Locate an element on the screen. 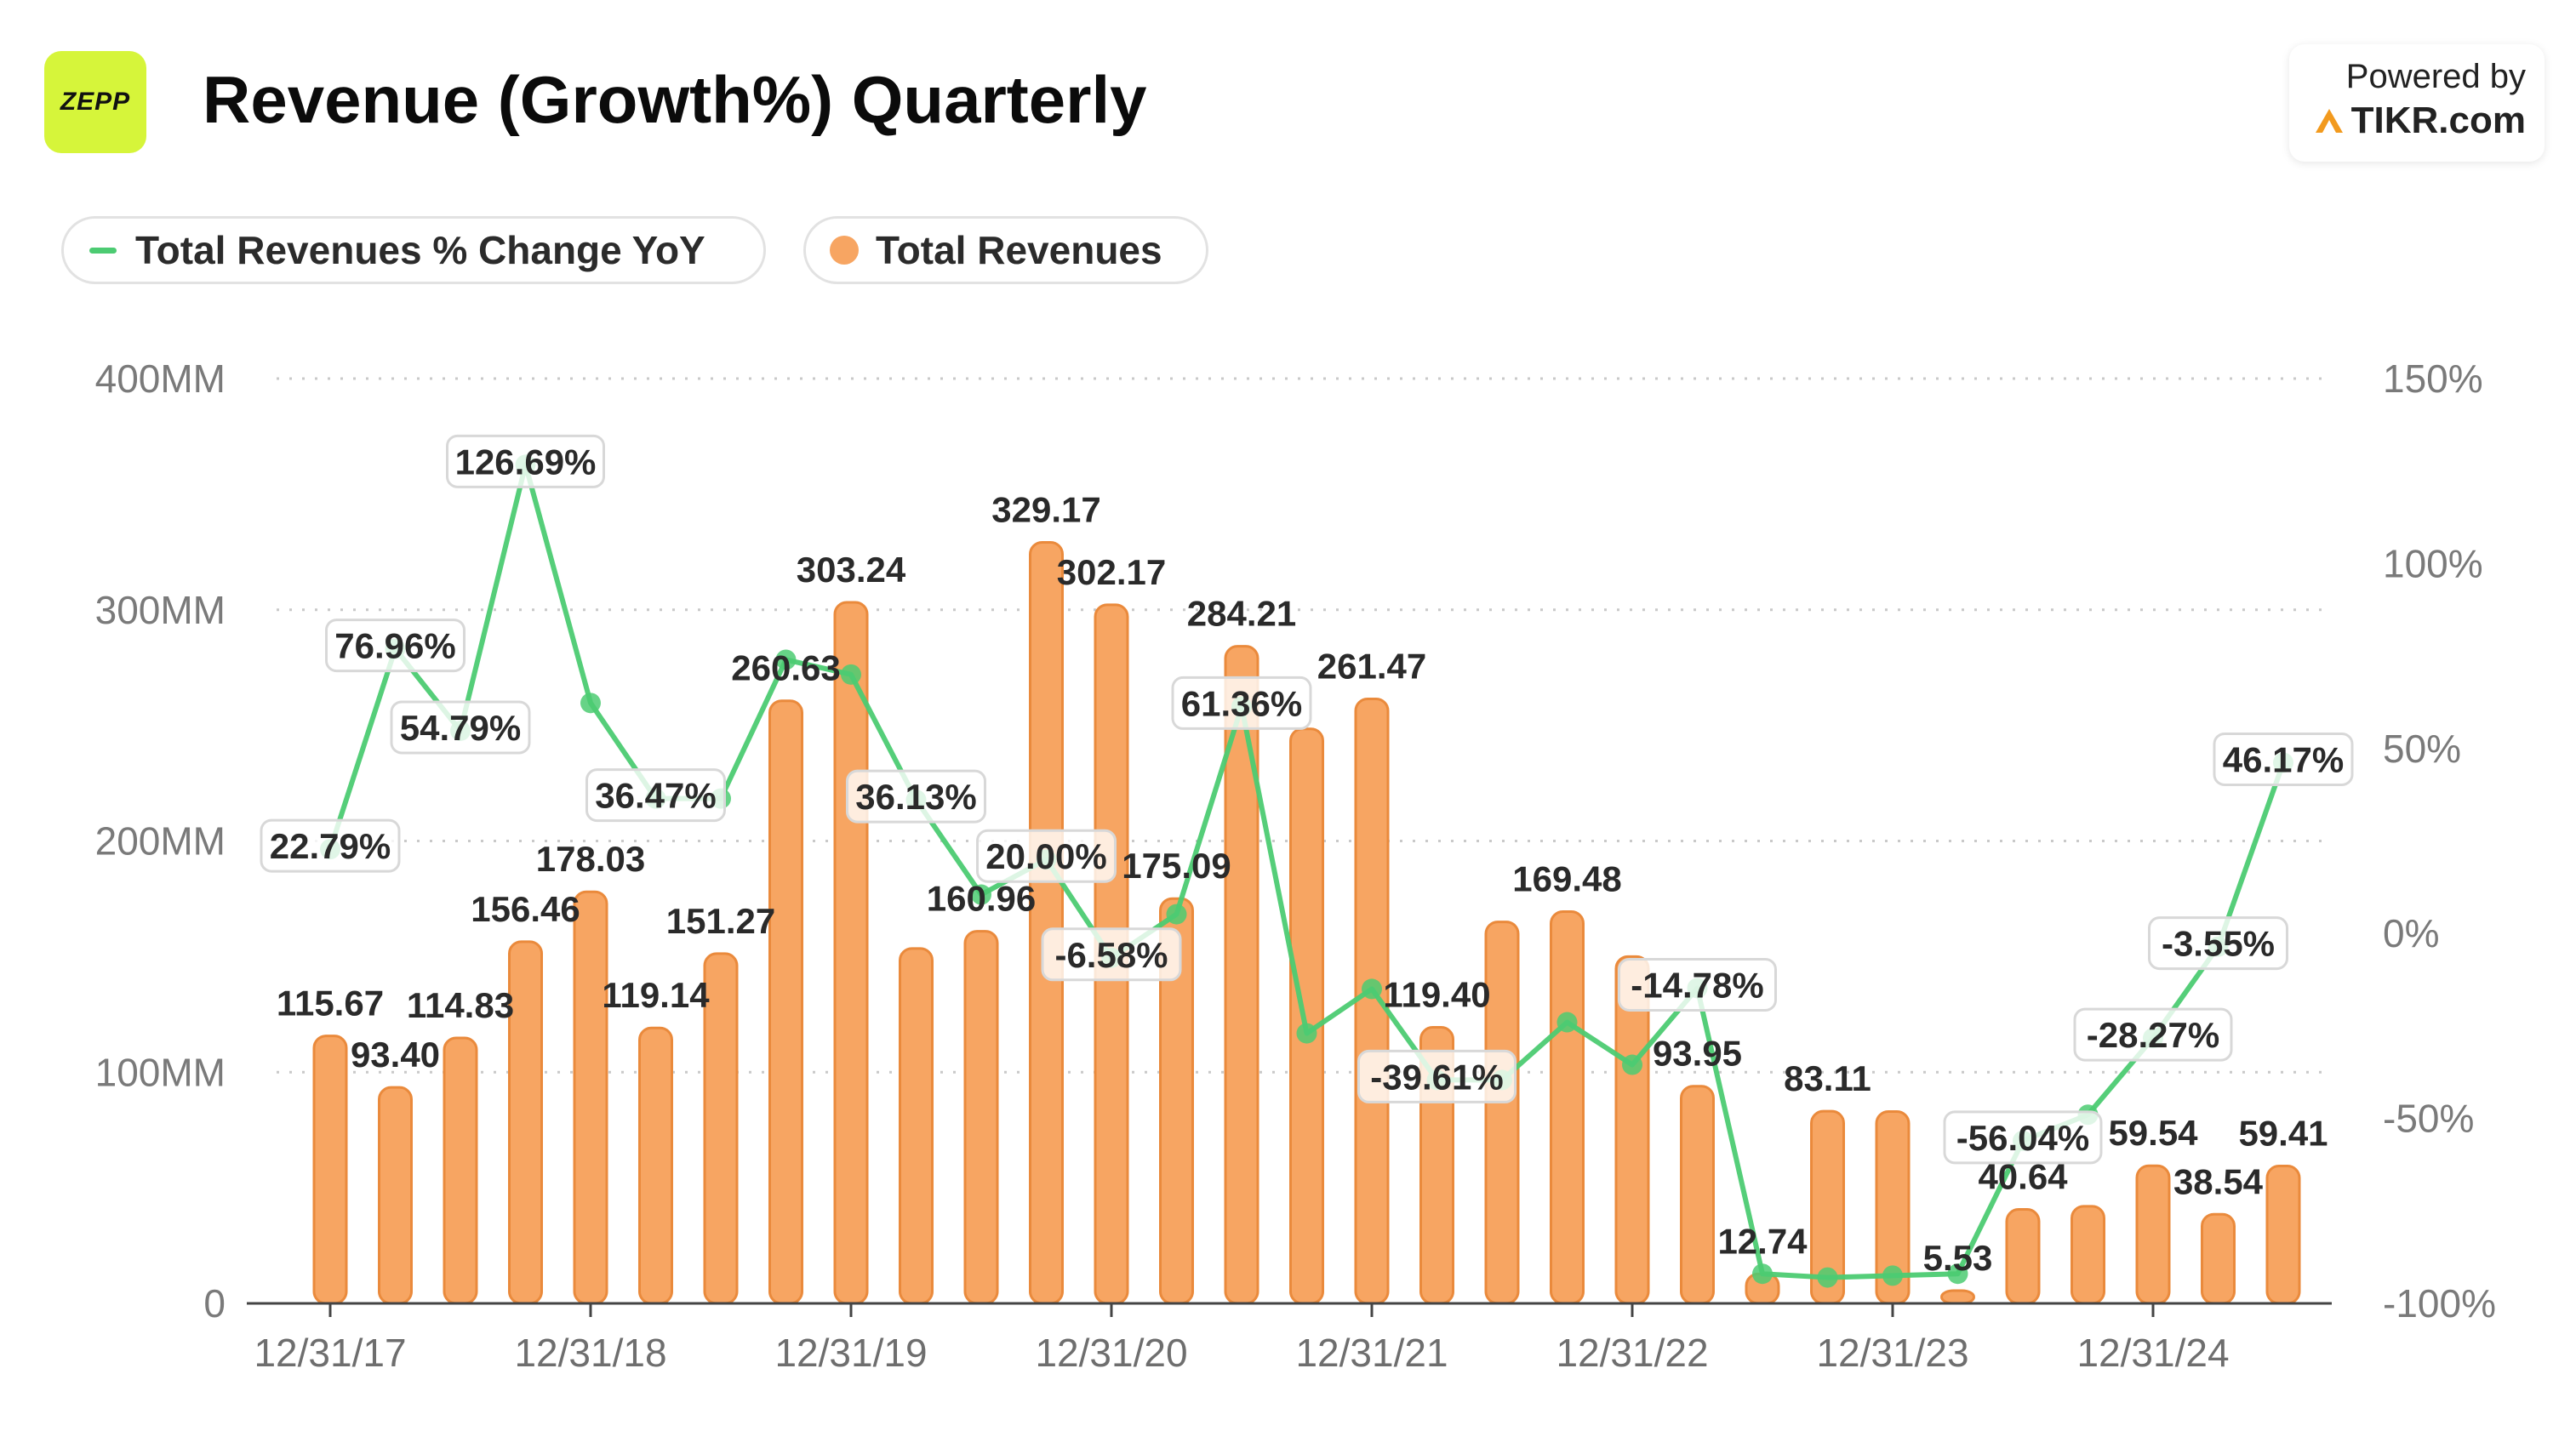  revenue-data-label: 114.83 is located at coordinates (460, 1005).